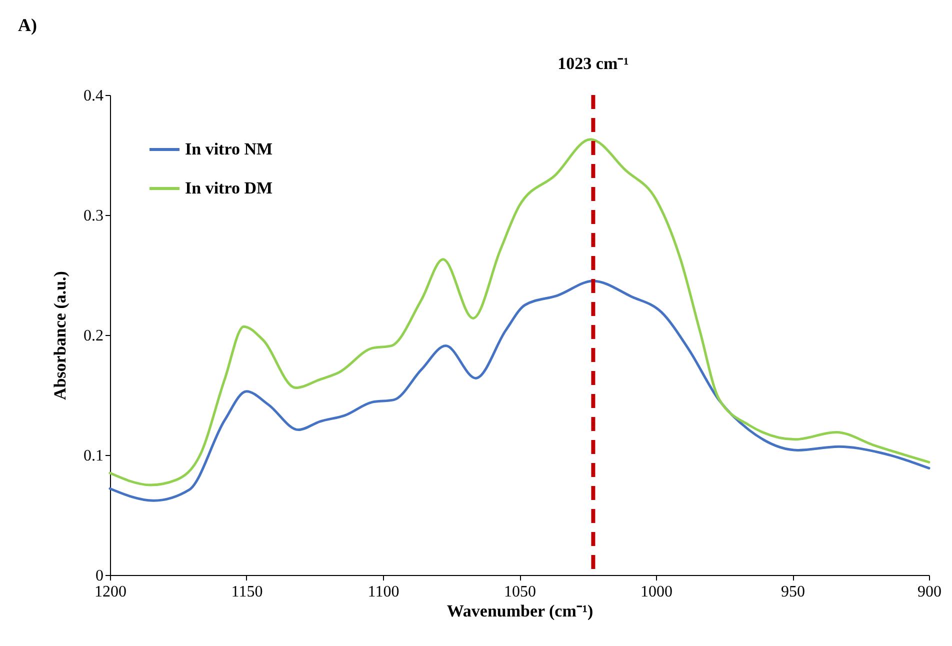  What do you see at coordinates (229, 188) in the screenshot?
I see `legend-label: In vitro DM` at bounding box center [229, 188].